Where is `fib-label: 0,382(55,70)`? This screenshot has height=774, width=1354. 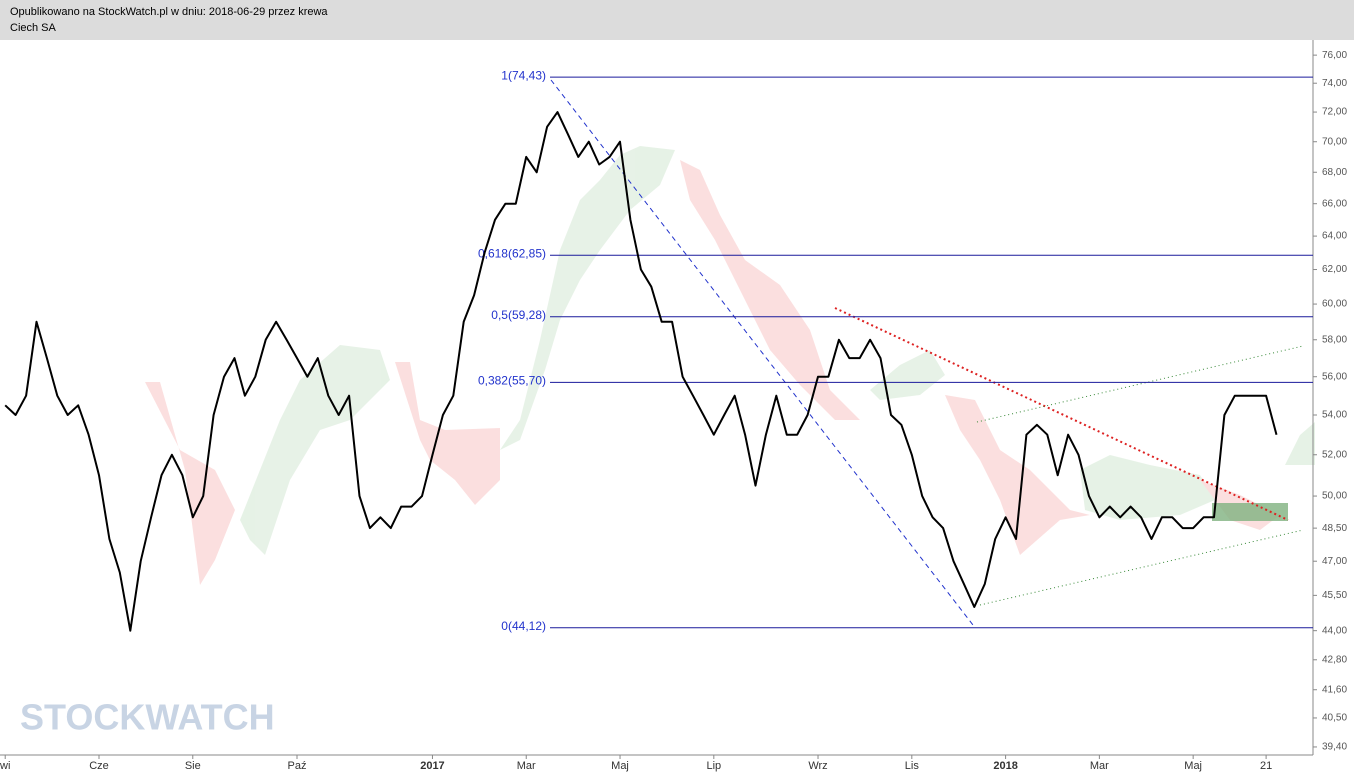
fib-label: 0,382(55,70) is located at coordinates (512, 381).